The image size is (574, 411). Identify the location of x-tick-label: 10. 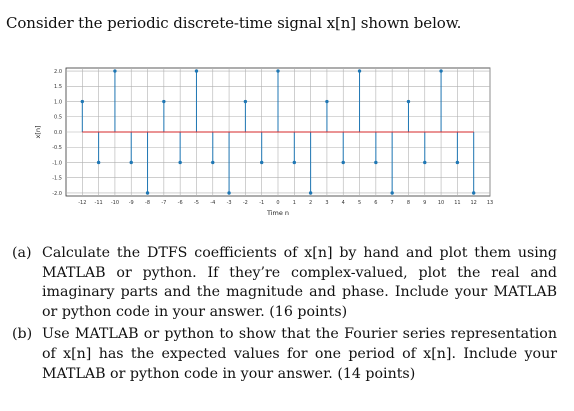
(441, 203).